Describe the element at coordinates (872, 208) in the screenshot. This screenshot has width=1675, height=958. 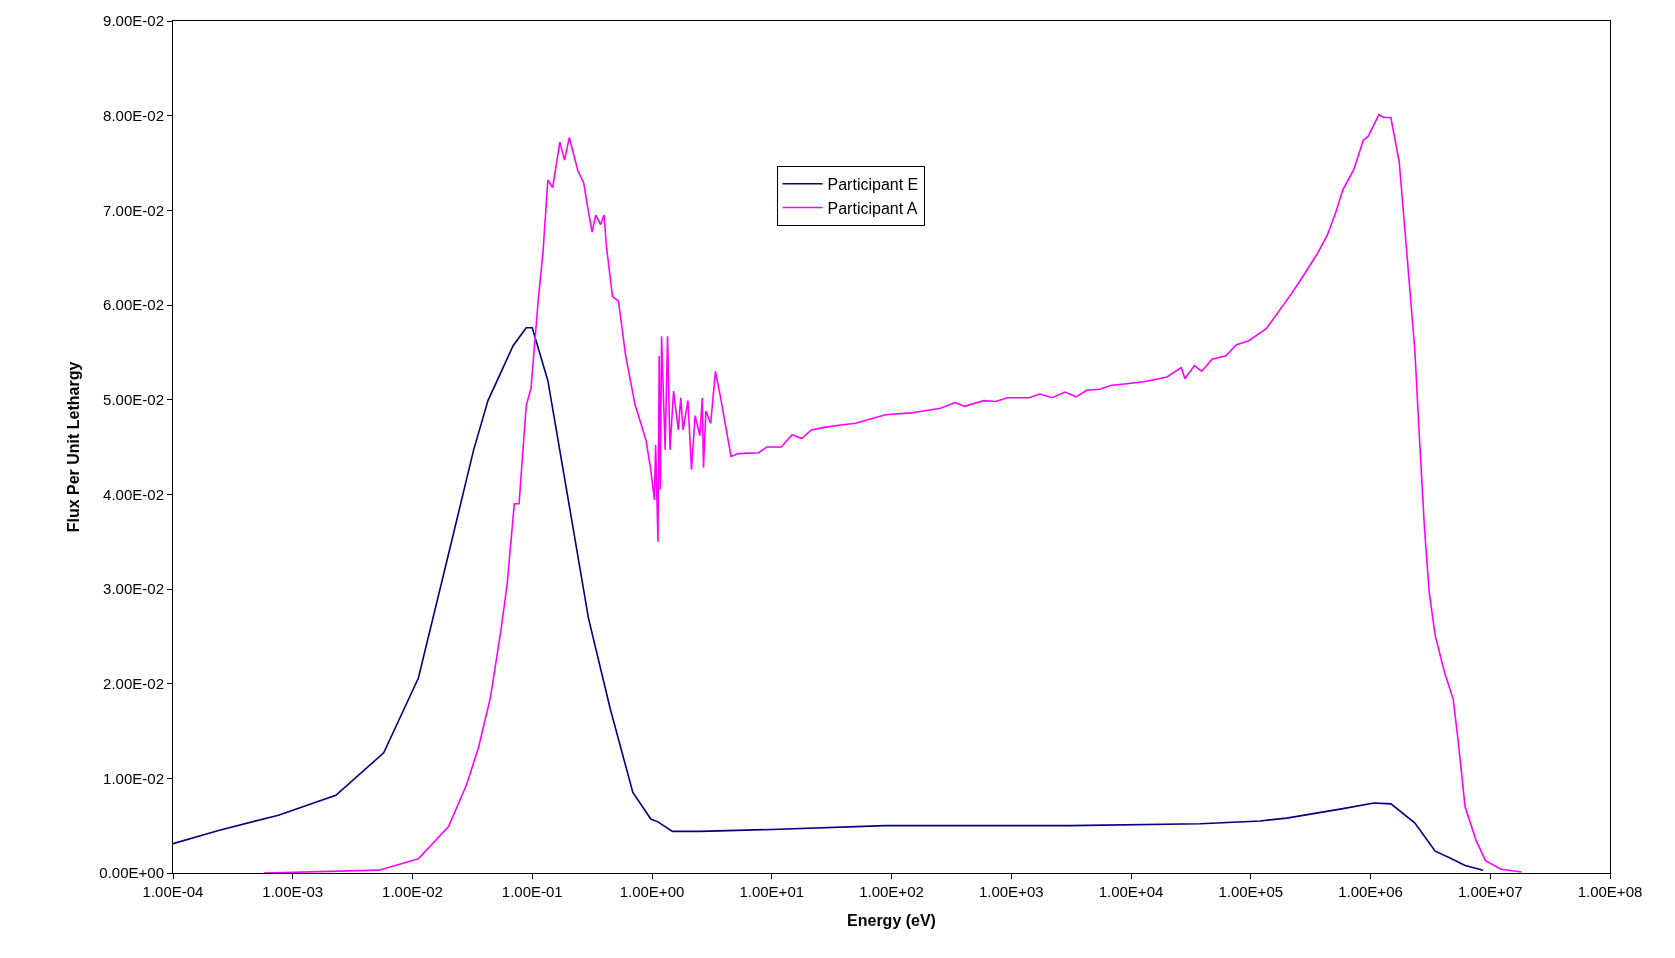
I see `legend-label: Participant A` at that location.